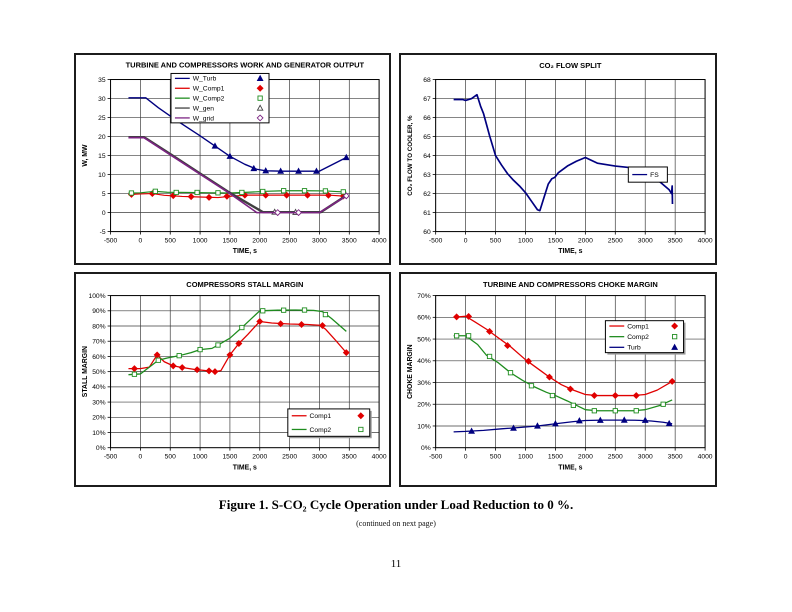 The height and width of the screenshot is (612, 792). Describe the element at coordinates (654, 175) in the screenshot. I see `svg-text: FS` at that location.